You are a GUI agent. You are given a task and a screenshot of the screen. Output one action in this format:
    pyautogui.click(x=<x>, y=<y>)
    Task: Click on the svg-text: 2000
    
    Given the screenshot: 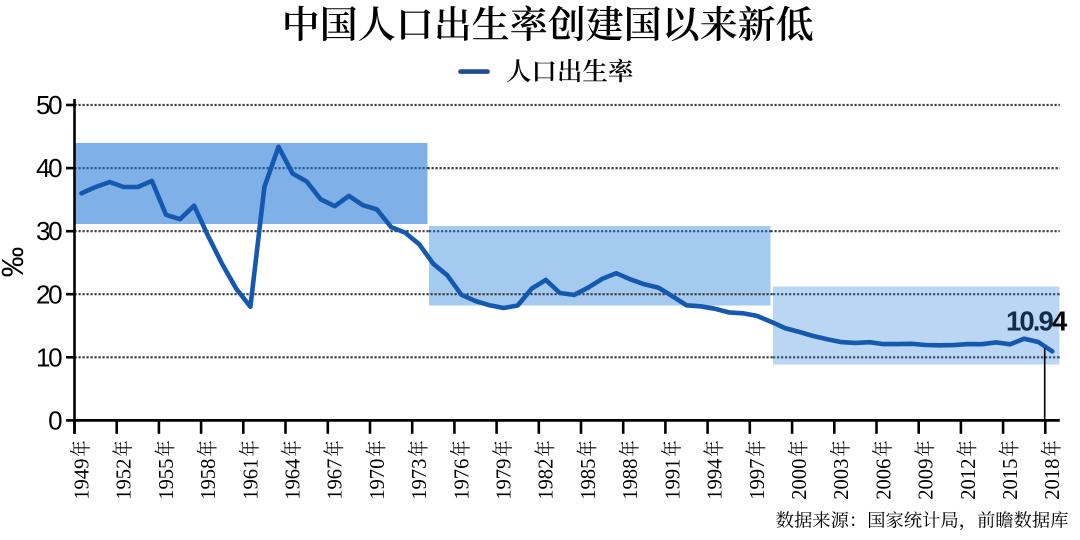 What is the action you would take?
    pyautogui.click(x=800, y=479)
    